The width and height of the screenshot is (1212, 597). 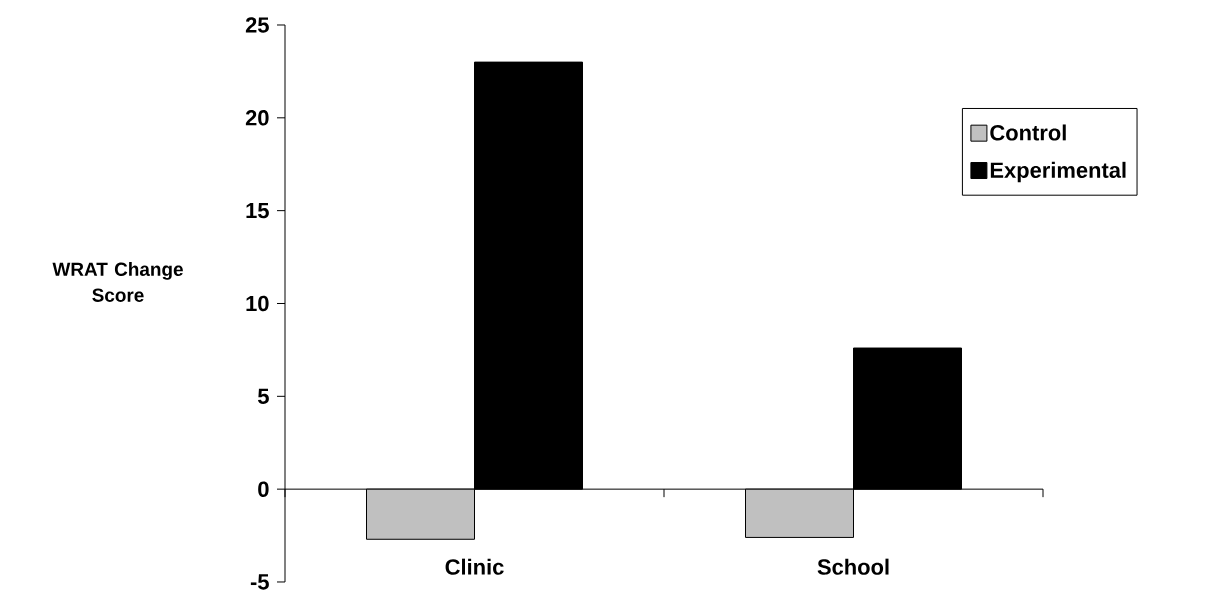 What do you see at coordinates (257, 211) in the screenshot?
I see `y-tick-label: 15` at bounding box center [257, 211].